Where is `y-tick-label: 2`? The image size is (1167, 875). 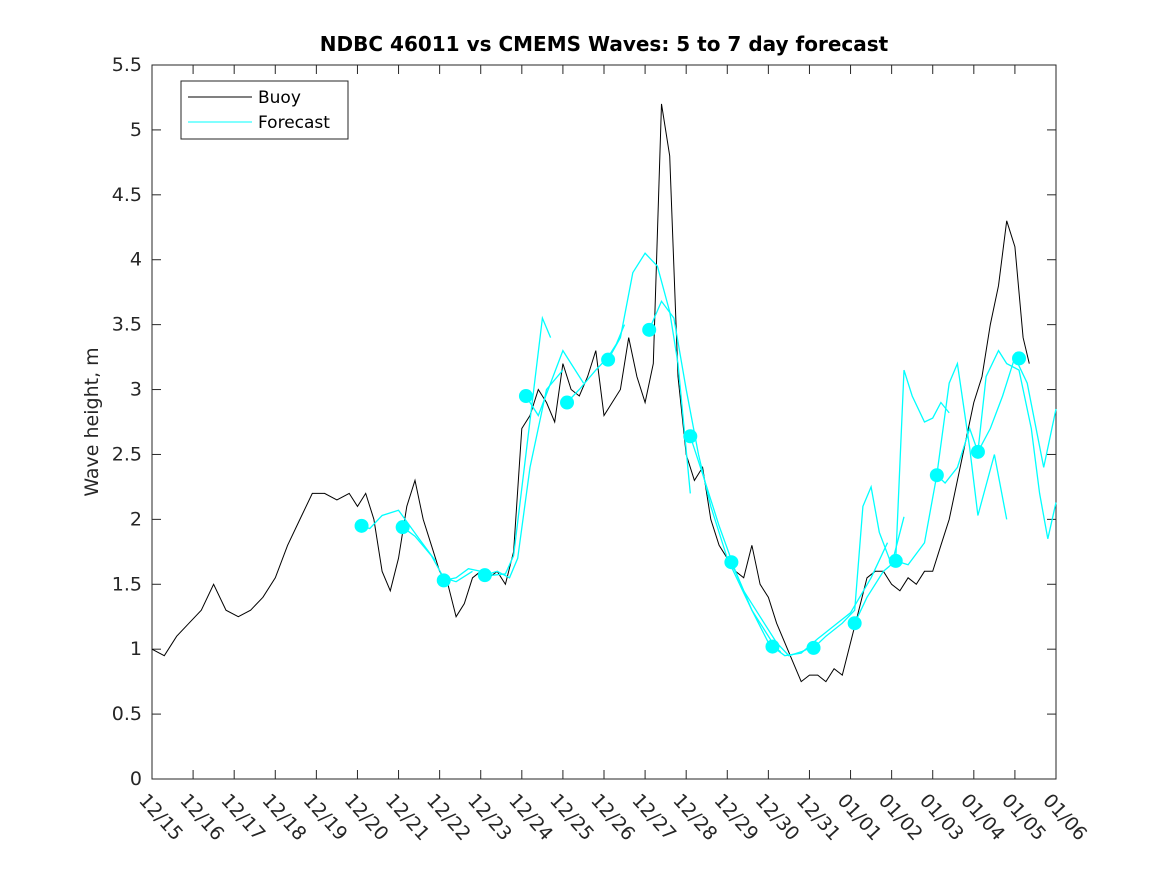 y-tick-label: 2 is located at coordinates (136, 519).